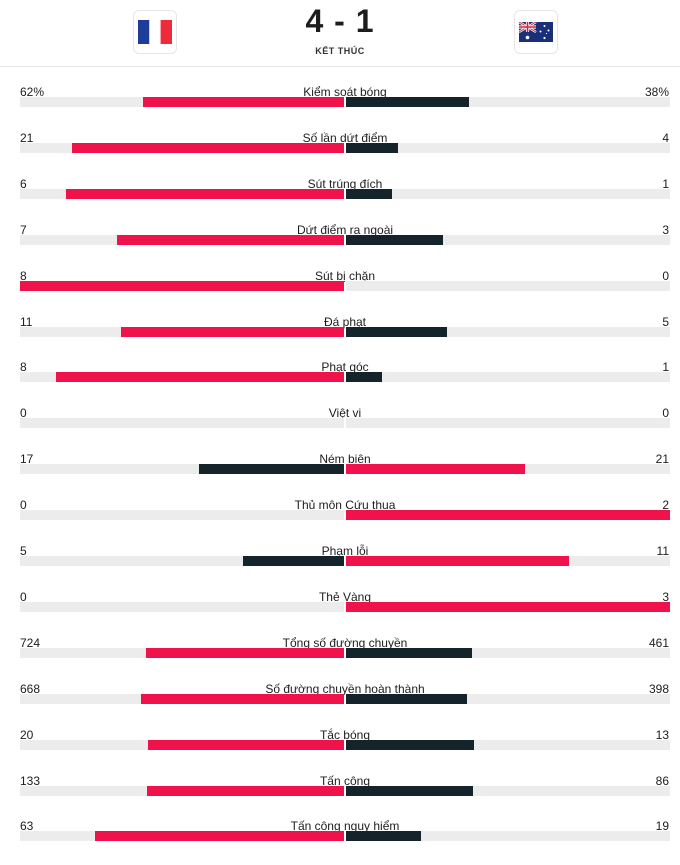 Image resolution: width=680 pixels, height=865 pixels. I want to click on home-stat-value: 7, so click(23, 230).